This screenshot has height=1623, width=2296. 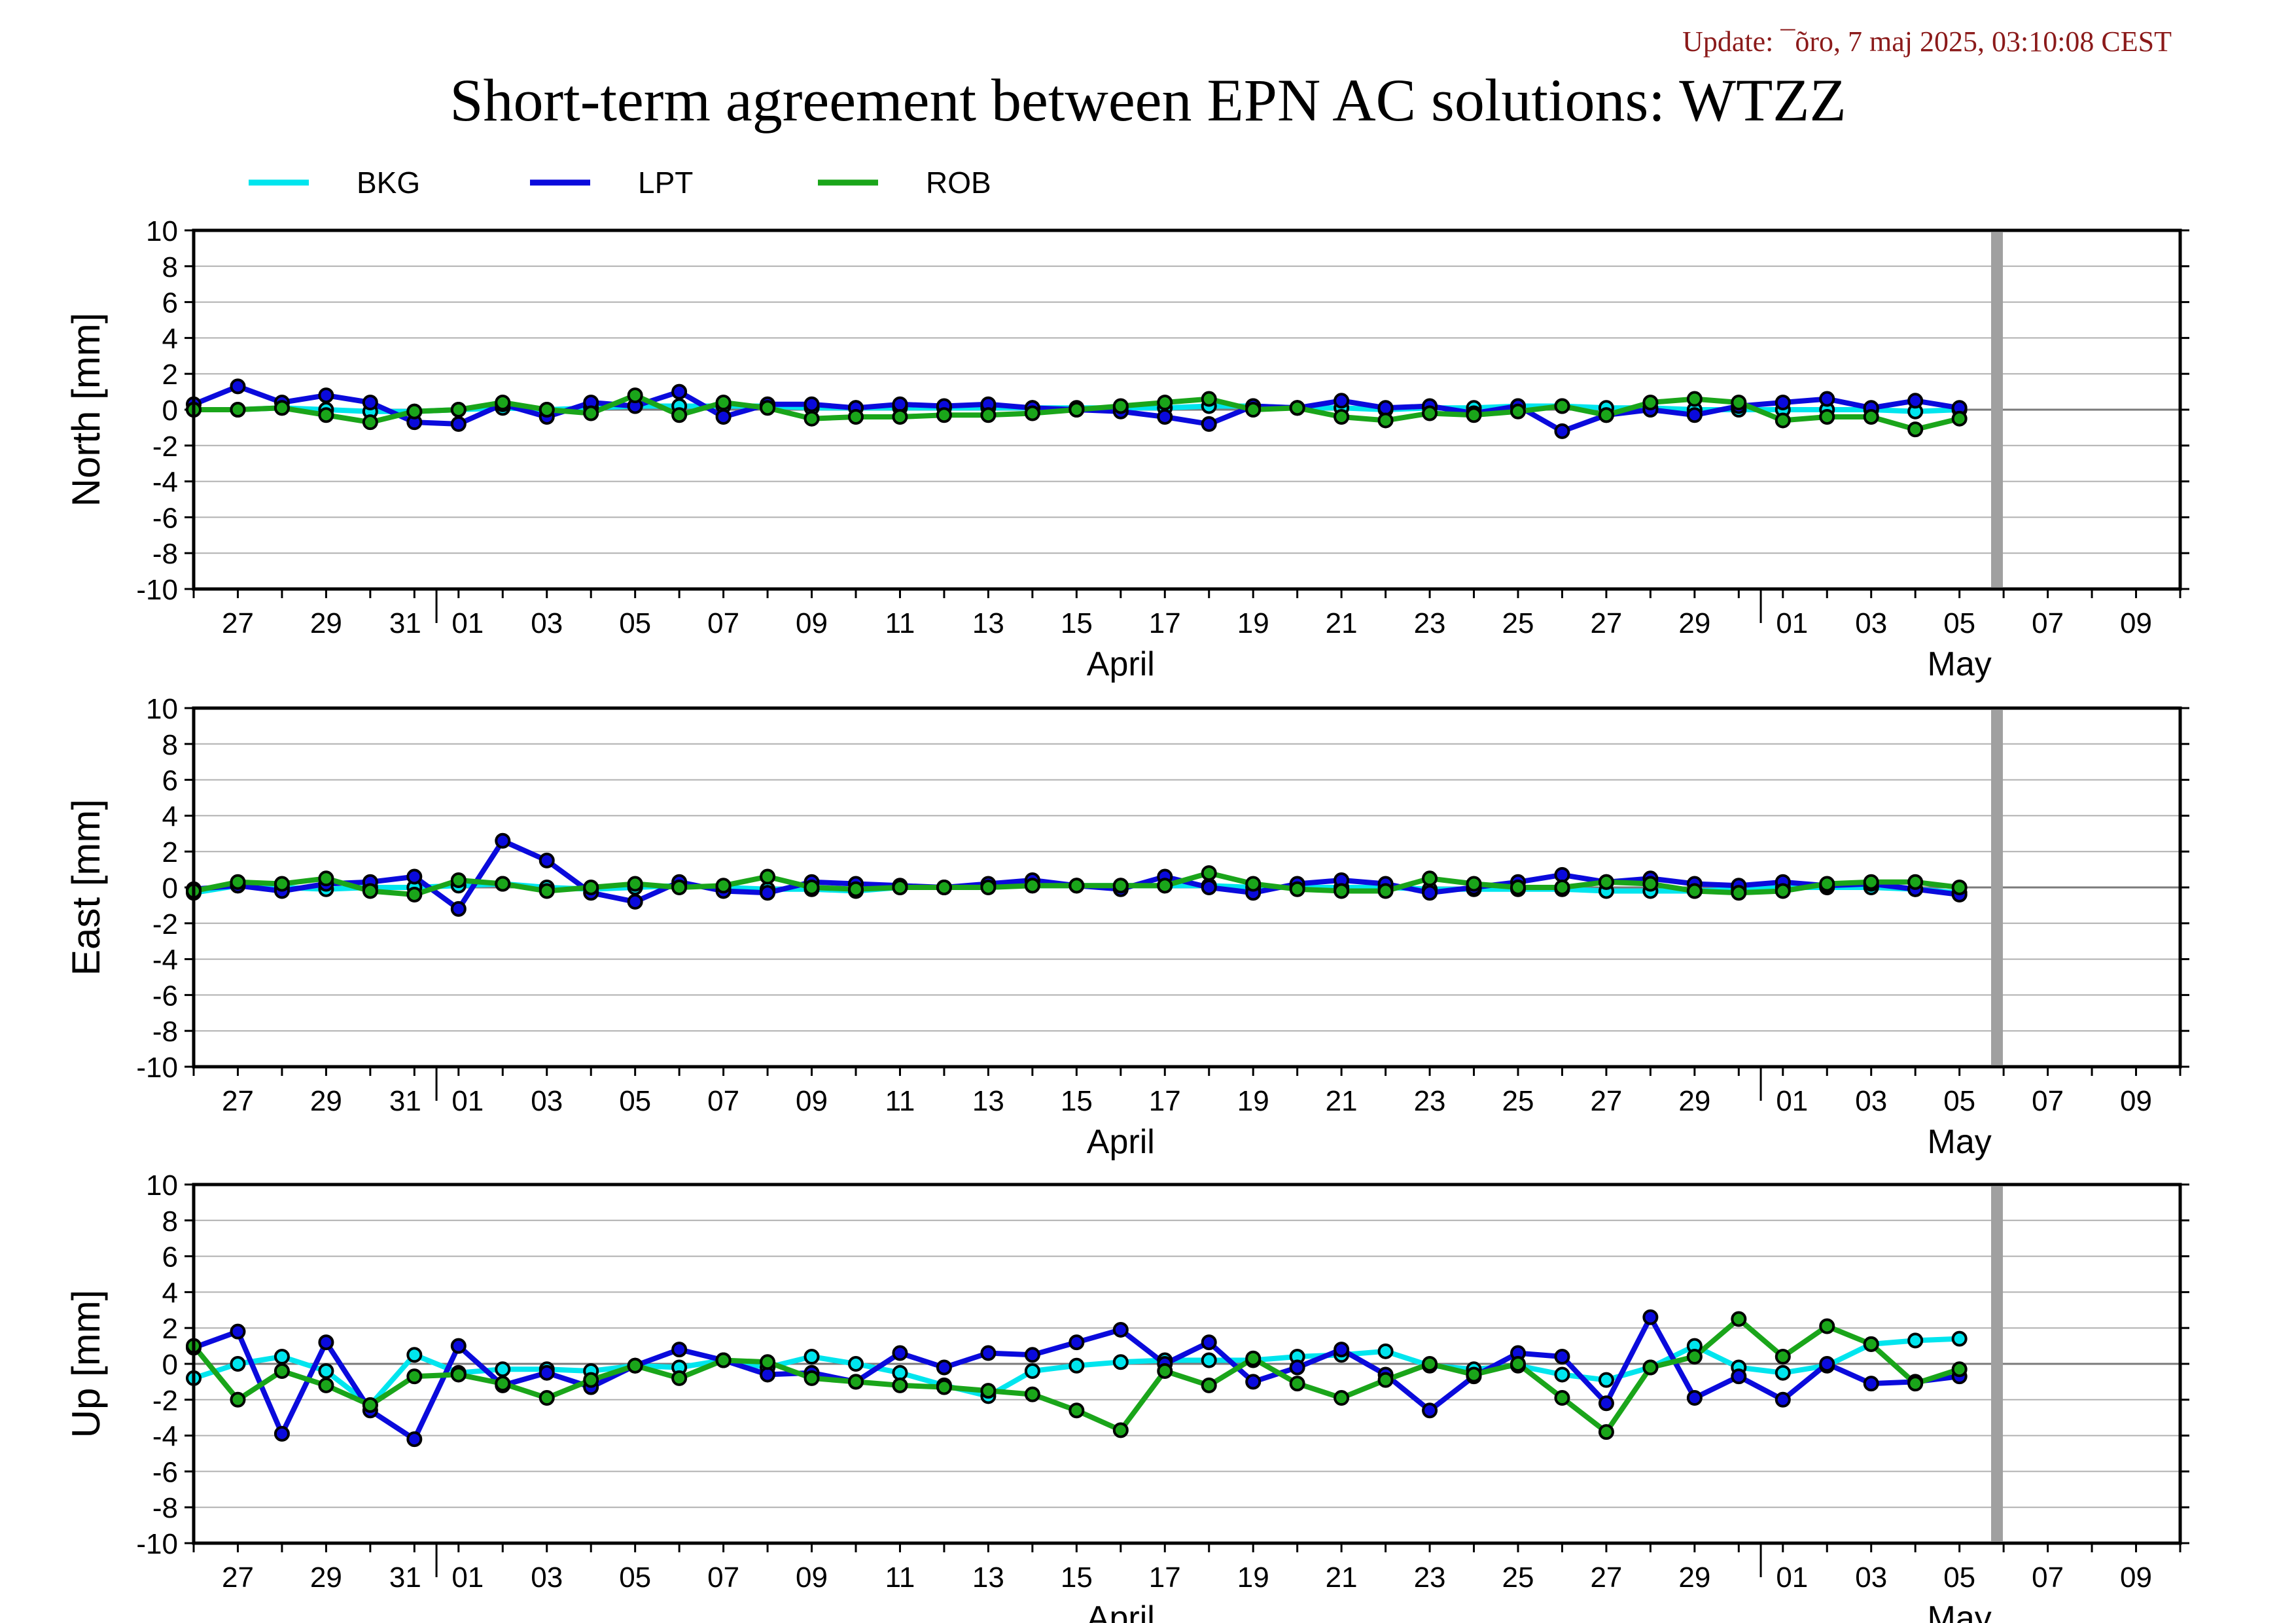 I want to click on legend-label-bkg: BKG, so click(x=389, y=183).